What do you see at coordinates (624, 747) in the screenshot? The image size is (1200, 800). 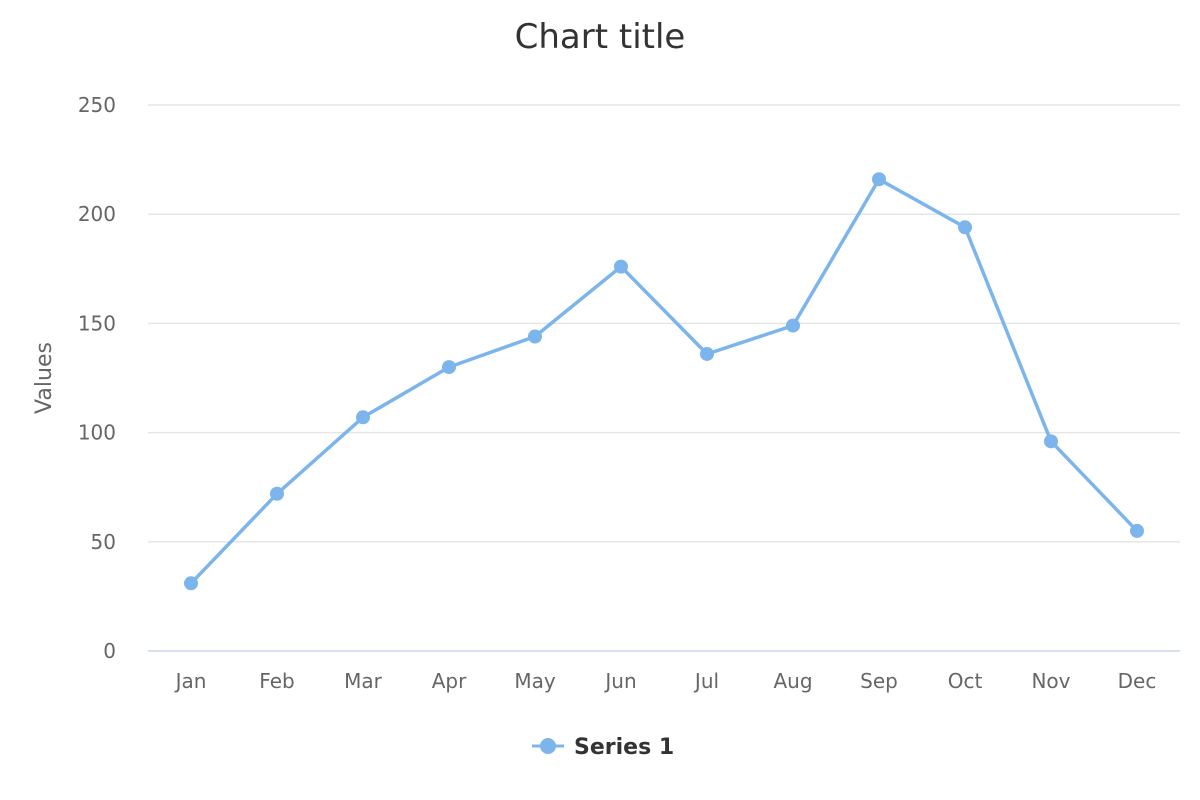 I see `legend-series-1-label: Series 1` at bounding box center [624, 747].